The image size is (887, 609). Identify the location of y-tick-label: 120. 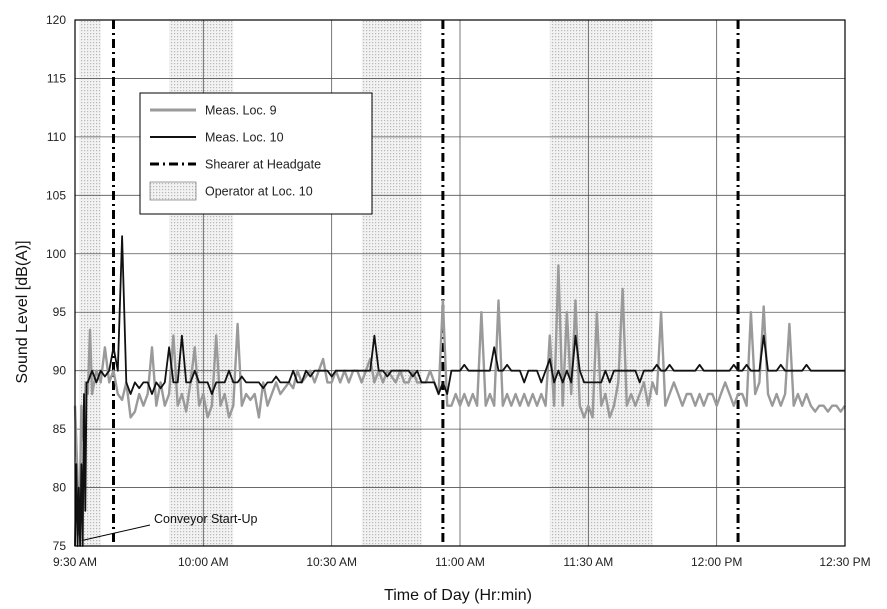
(56, 20).